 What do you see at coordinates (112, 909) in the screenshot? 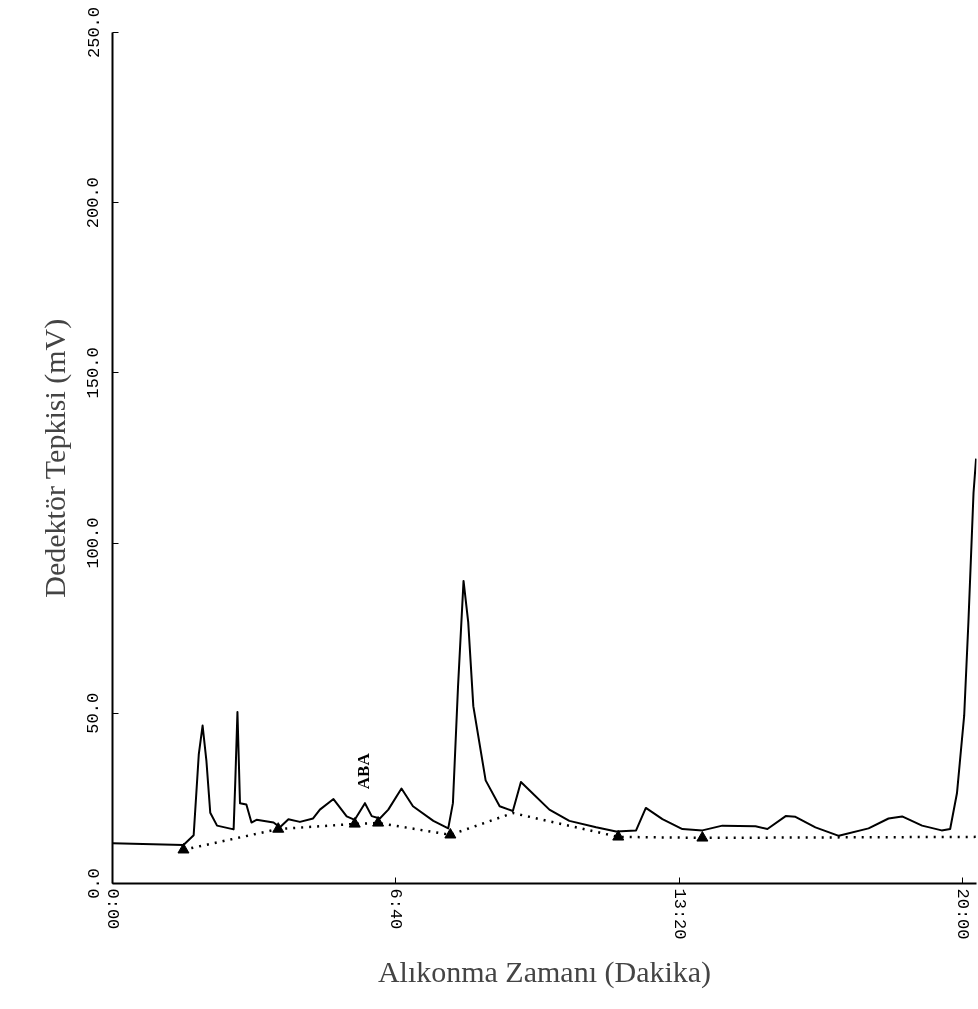
I see `x-tick-label: 0:00` at bounding box center [112, 909].